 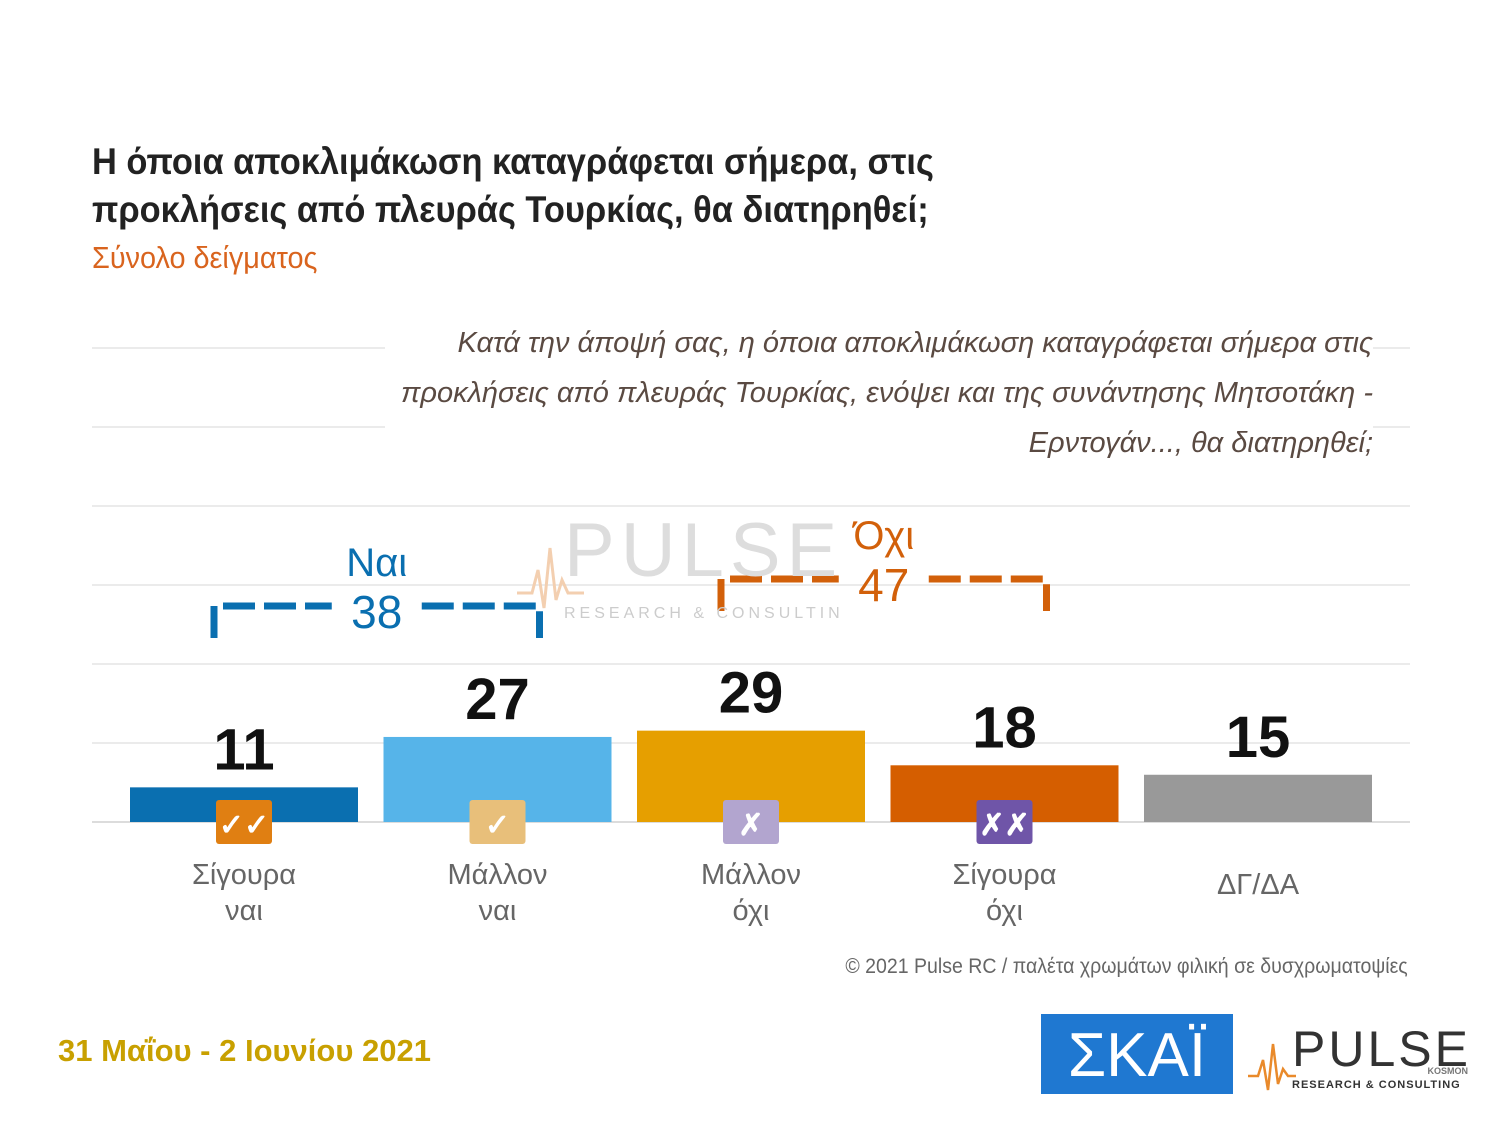 I want to click on cross-glyph: ✗, so click(x=750, y=825).